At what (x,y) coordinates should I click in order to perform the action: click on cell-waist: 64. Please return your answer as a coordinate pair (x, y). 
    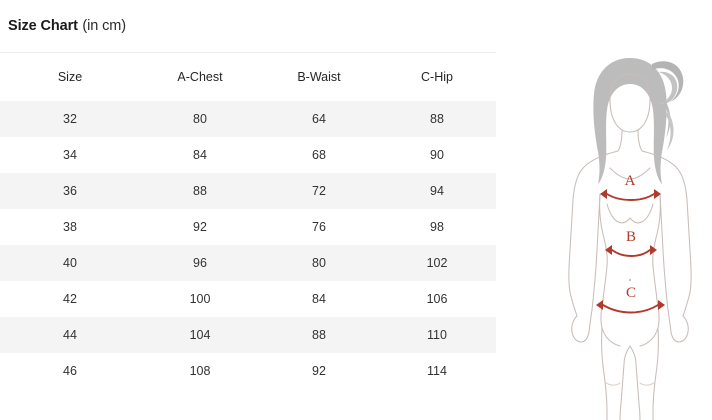
    Looking at the image, I should click on (319, 118).